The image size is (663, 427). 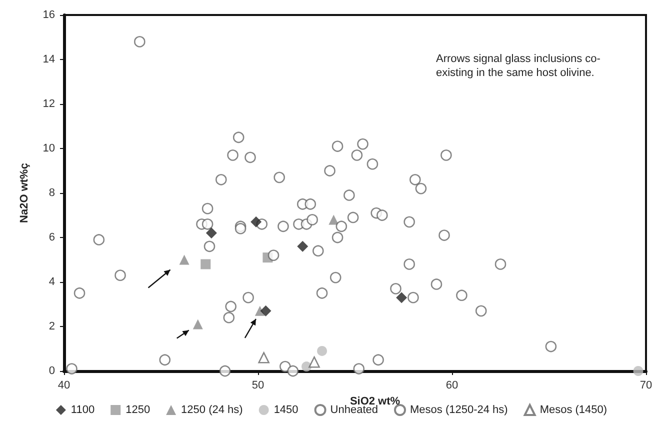 What do you see at coordinates (64, 386) in the screenshot?
I see `x-tick-label: 40` at bounding box center [64, 386].